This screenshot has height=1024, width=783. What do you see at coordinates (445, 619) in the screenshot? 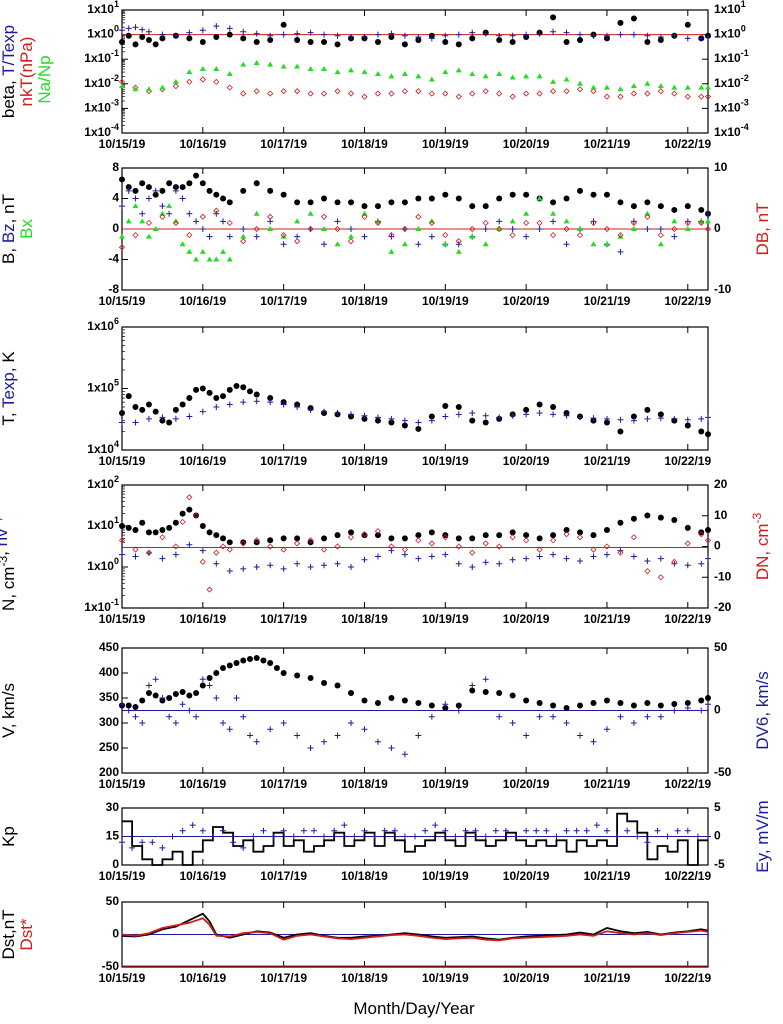
I see `p4-date-label: 10/19/19` at bounding box center [445, 619].